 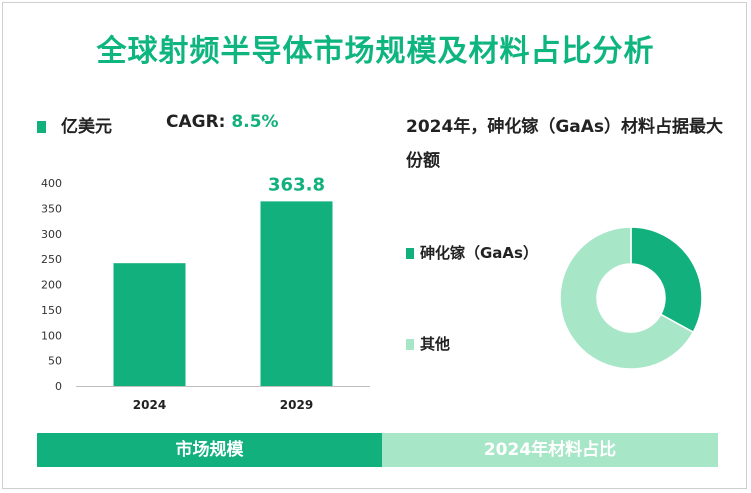 I want to click on donut-chart, so click(x=631, y=298).